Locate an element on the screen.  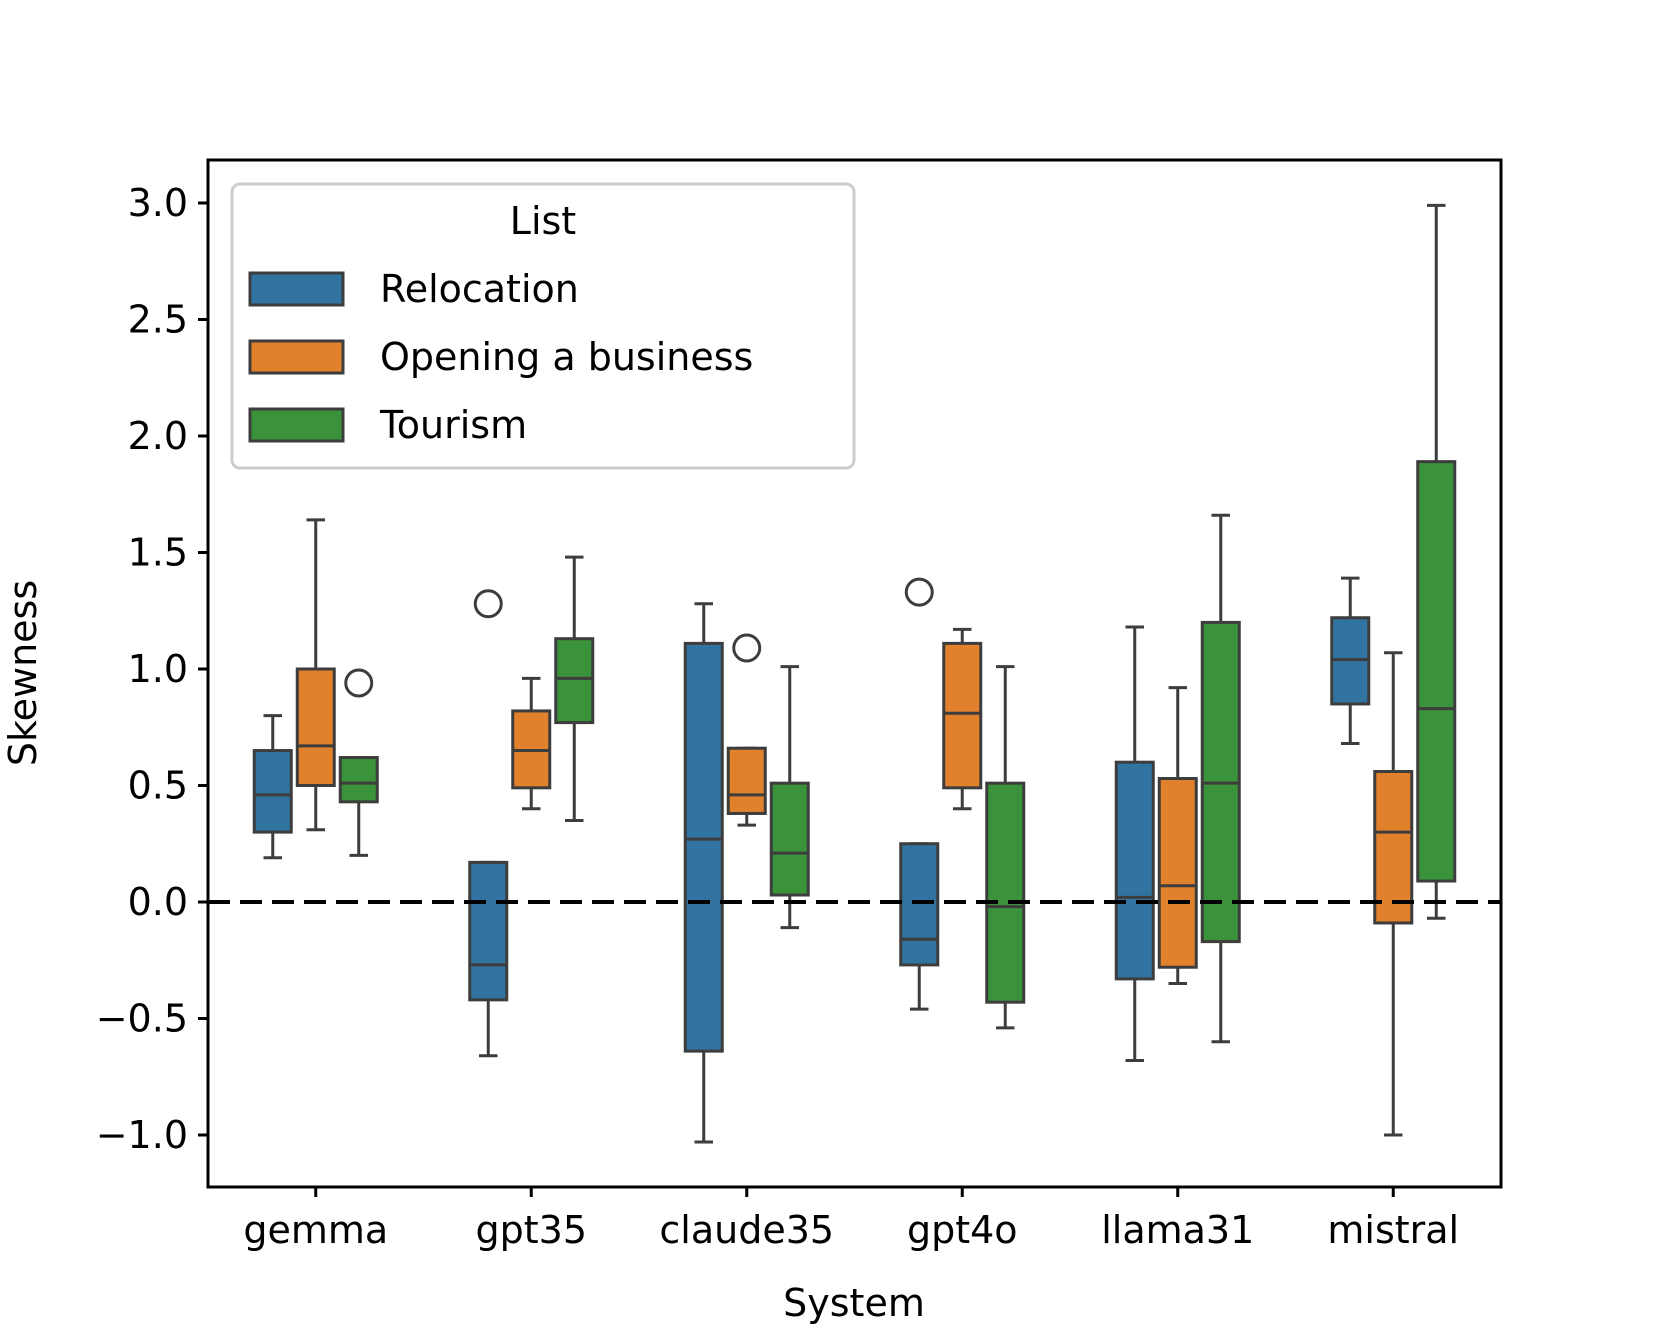
x-tick-label-mistral: mistral is located at coordinates (1393, 1230).